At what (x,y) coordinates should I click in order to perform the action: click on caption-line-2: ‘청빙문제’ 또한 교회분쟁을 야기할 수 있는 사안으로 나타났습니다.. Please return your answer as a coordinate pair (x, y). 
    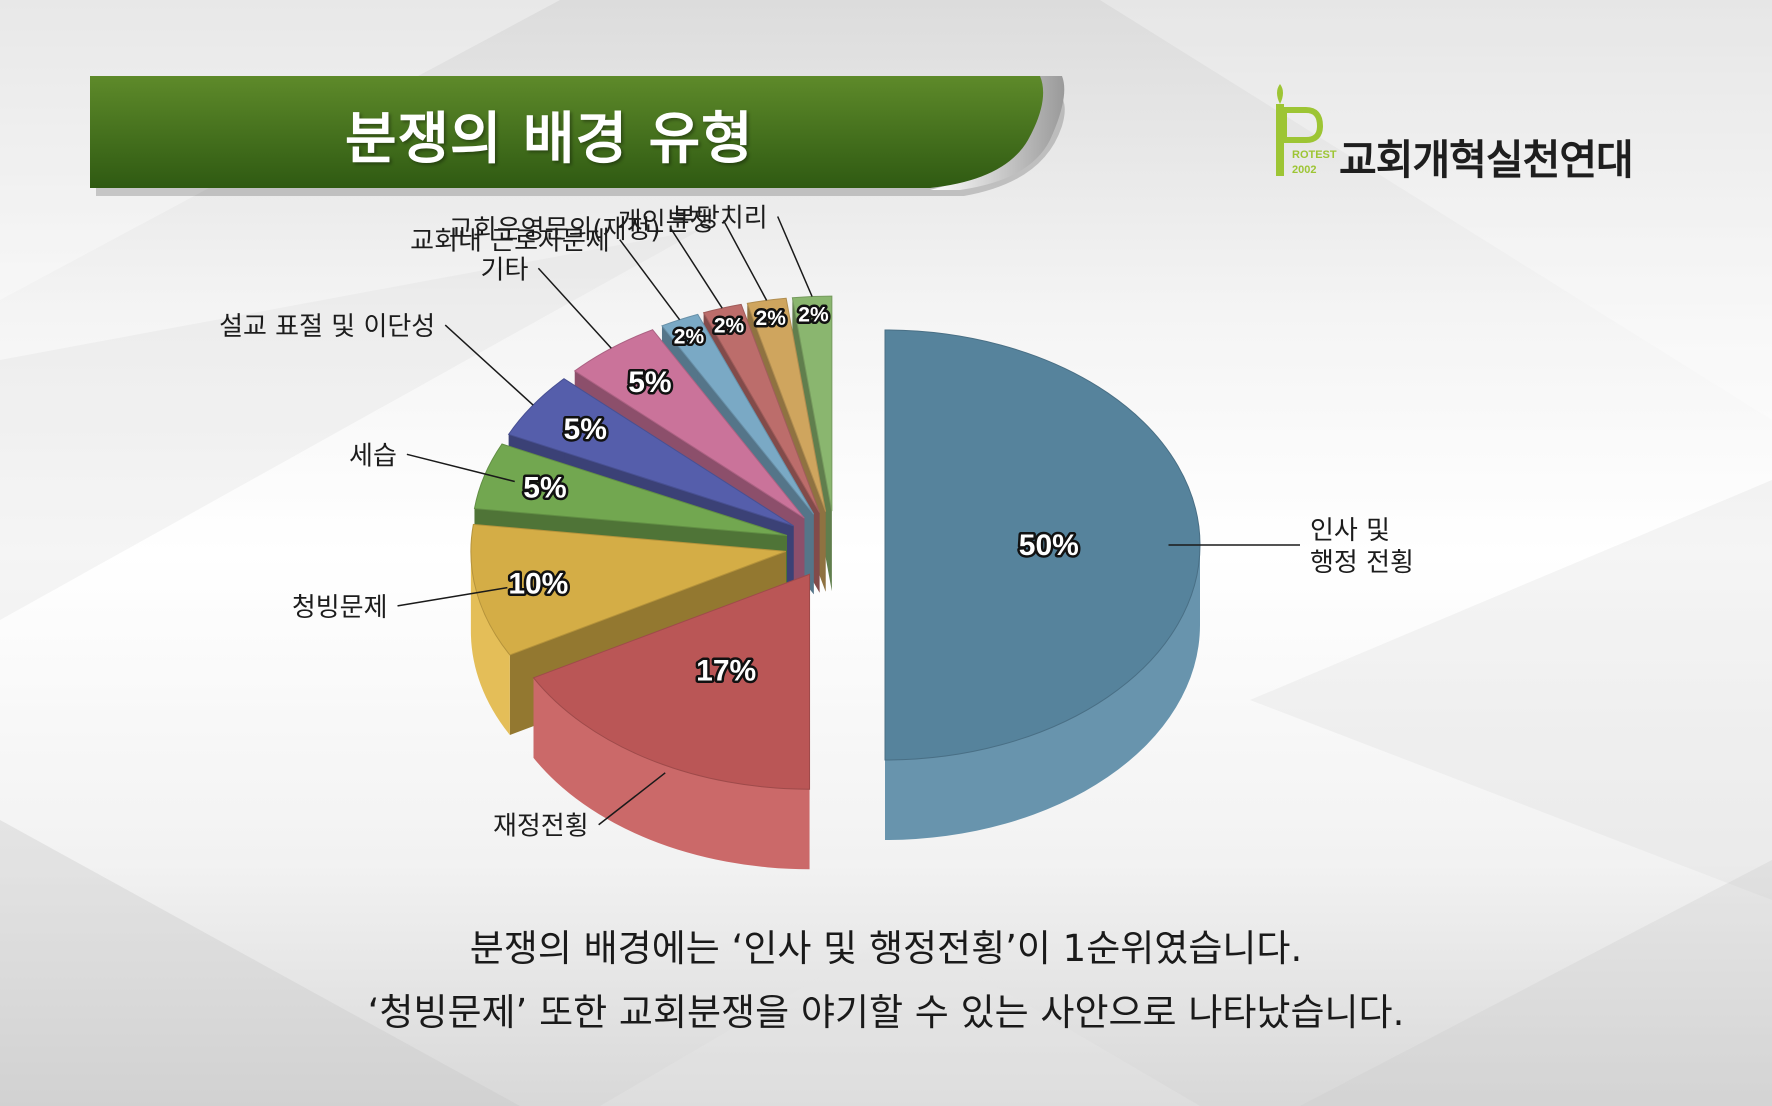
    Looking at the image, I should click on (886, 1012).